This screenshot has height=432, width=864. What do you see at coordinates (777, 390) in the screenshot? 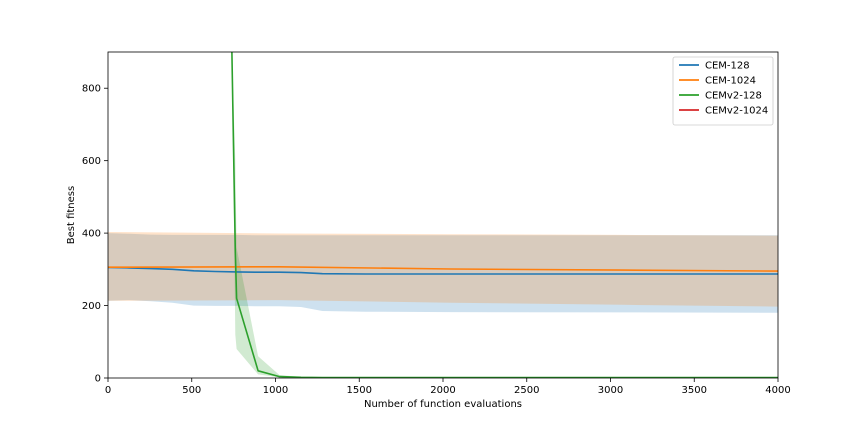
I see `x-tick-label: 4000` at bounding box center [777, 390].